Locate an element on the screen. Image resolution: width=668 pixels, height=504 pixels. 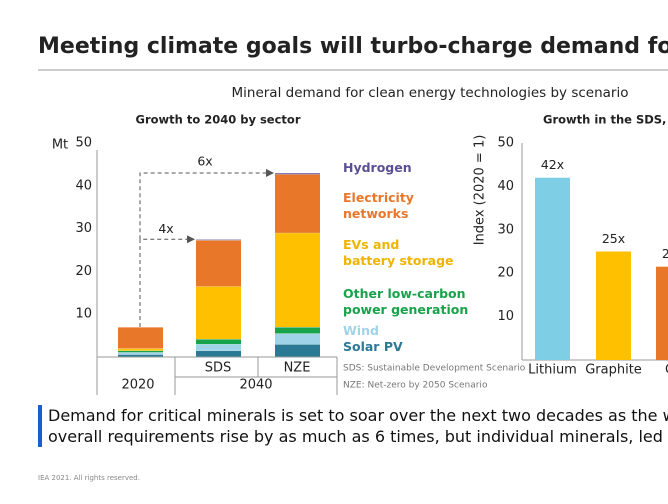
value-label: 25x is located at coordinates (613, 238).